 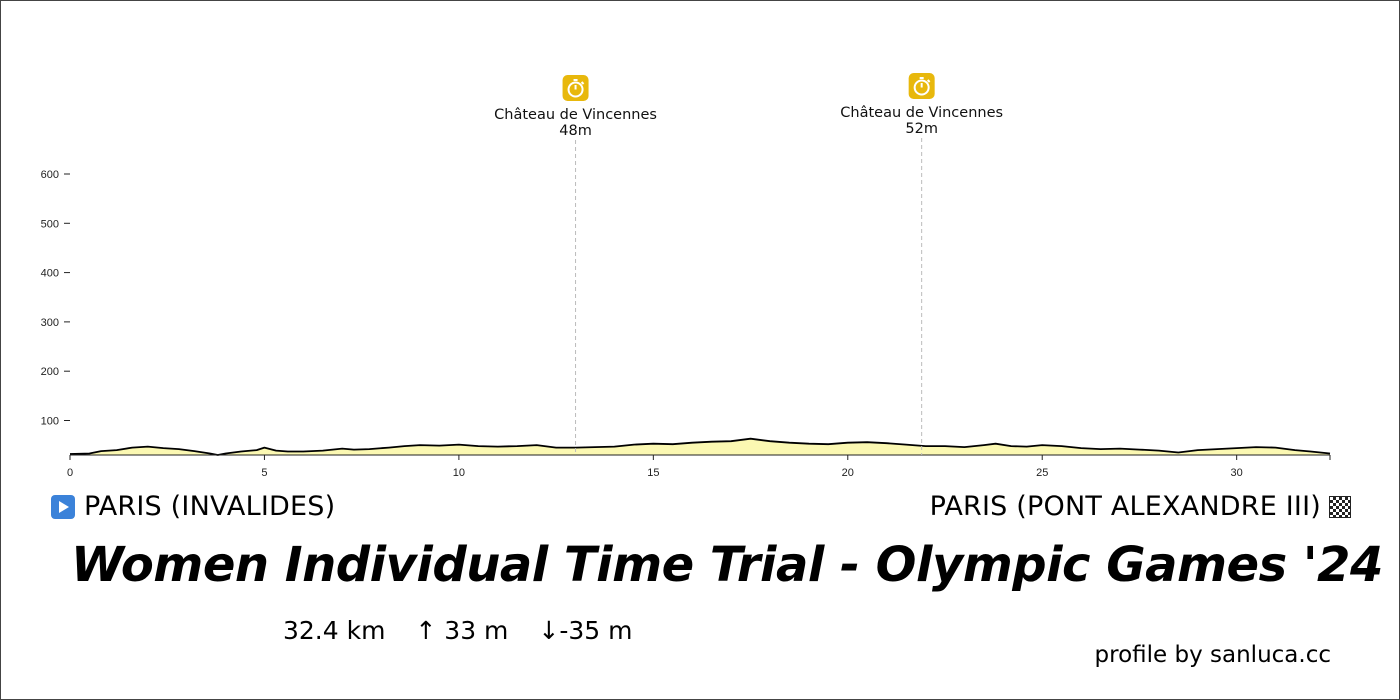 What do you see at coordinates (334, 630) in the screenshot?
I see `distance-stat: 32.4 km` at bounding box center [334, 630].